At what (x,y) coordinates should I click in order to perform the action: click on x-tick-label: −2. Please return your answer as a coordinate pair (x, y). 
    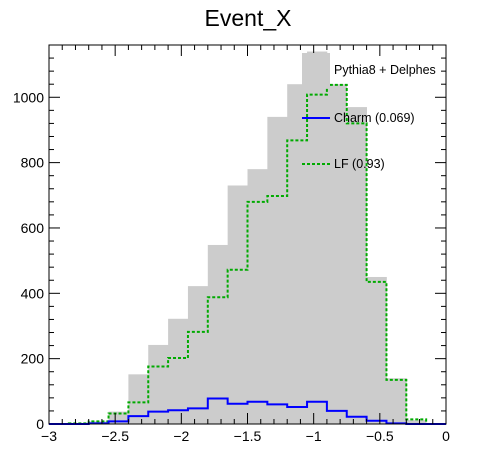
    Looking at the image, I should click on (181, 436).